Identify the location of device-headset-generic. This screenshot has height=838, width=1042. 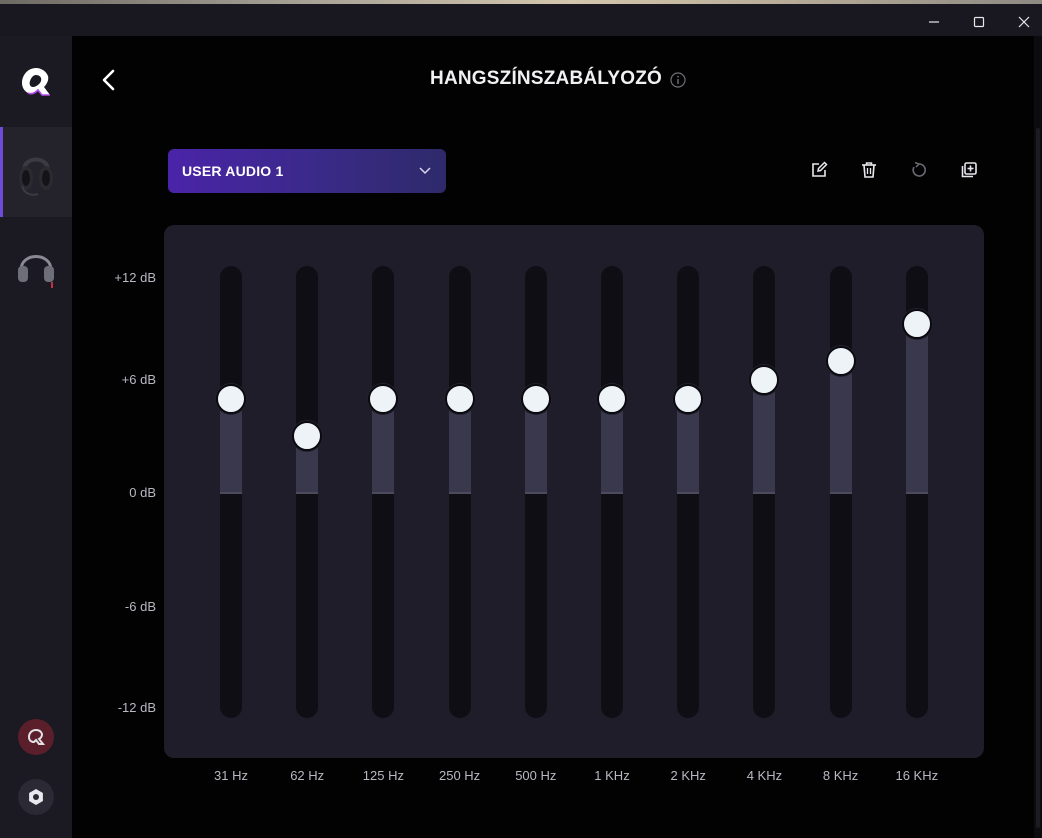
(36, 266).